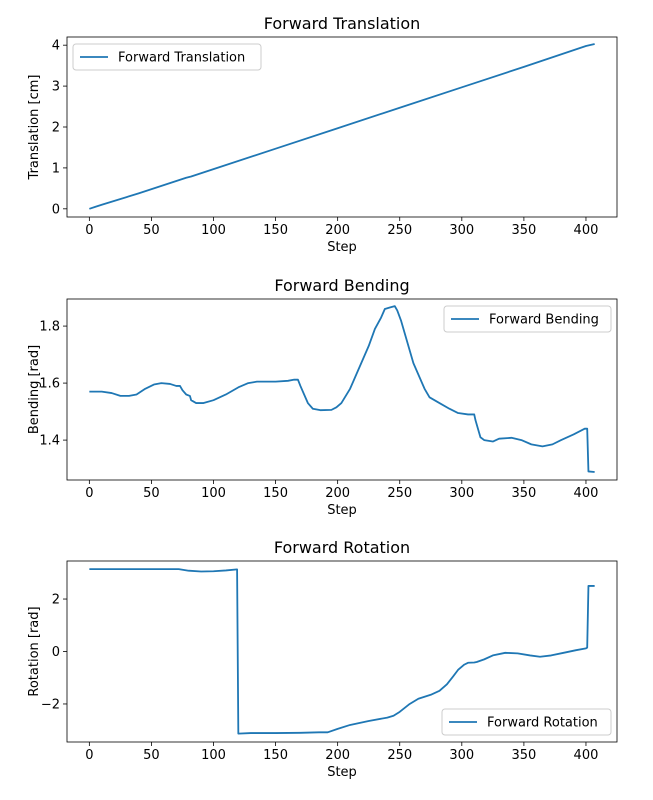 This screenshot has height=800, width=653. I want to click on y-tick-label: −2, so click(50, 704).